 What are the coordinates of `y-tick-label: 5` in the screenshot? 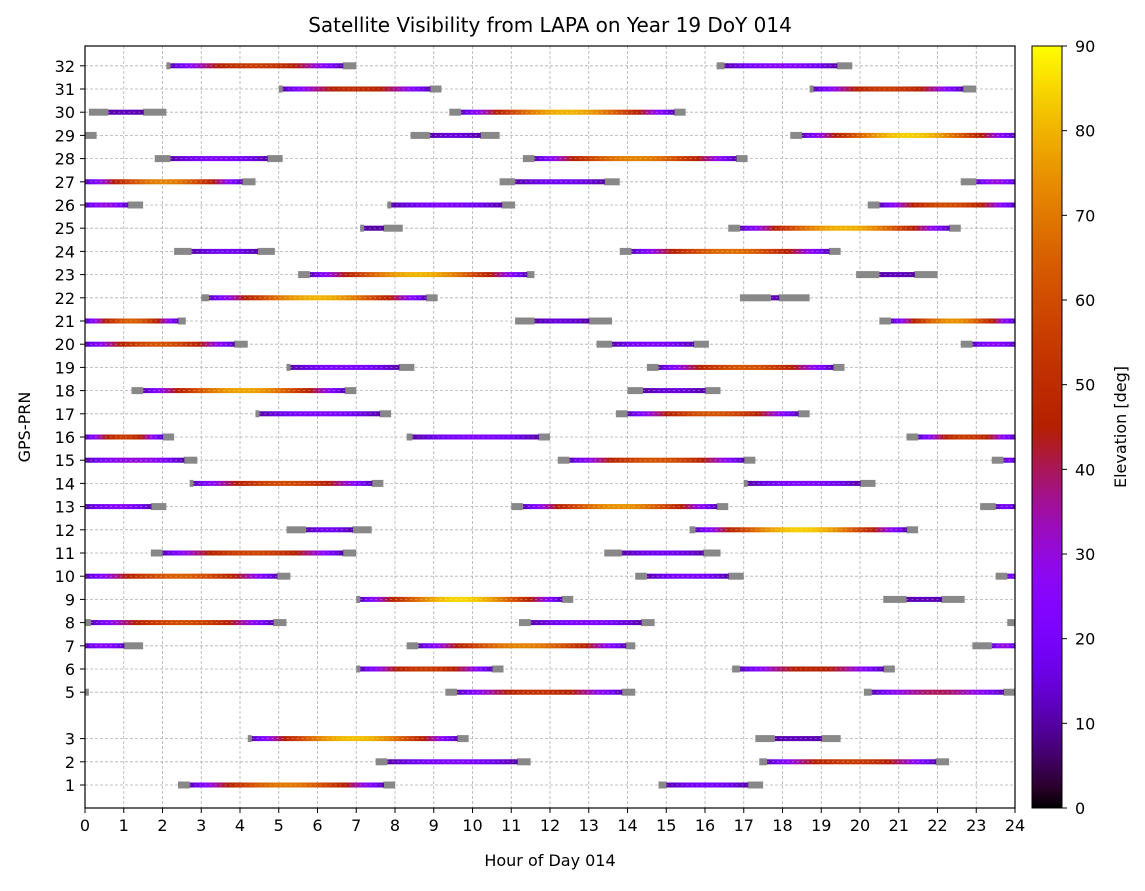 It's located at (70, 692).